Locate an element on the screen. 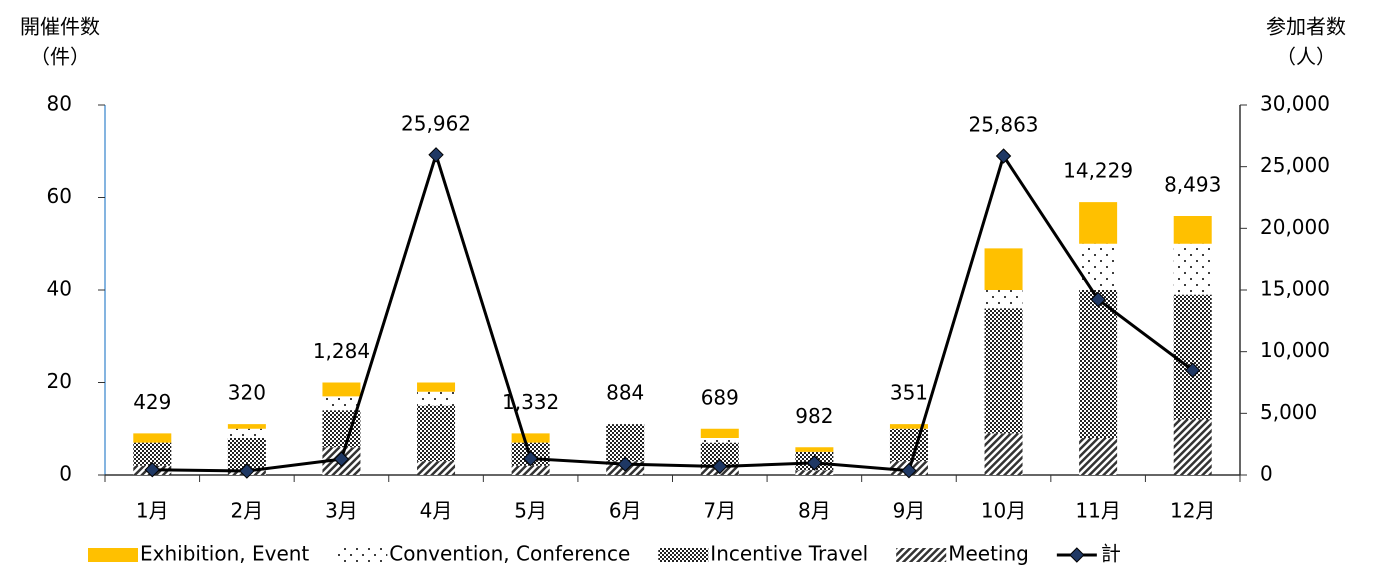 The height and width of the screenshot is (570, 1376). data-label: 351 is located at coordinates (909, 393).